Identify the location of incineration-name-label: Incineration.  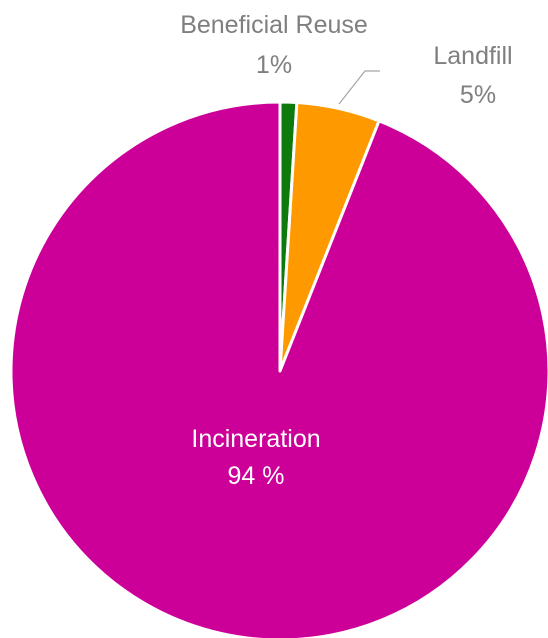
(255, 439).